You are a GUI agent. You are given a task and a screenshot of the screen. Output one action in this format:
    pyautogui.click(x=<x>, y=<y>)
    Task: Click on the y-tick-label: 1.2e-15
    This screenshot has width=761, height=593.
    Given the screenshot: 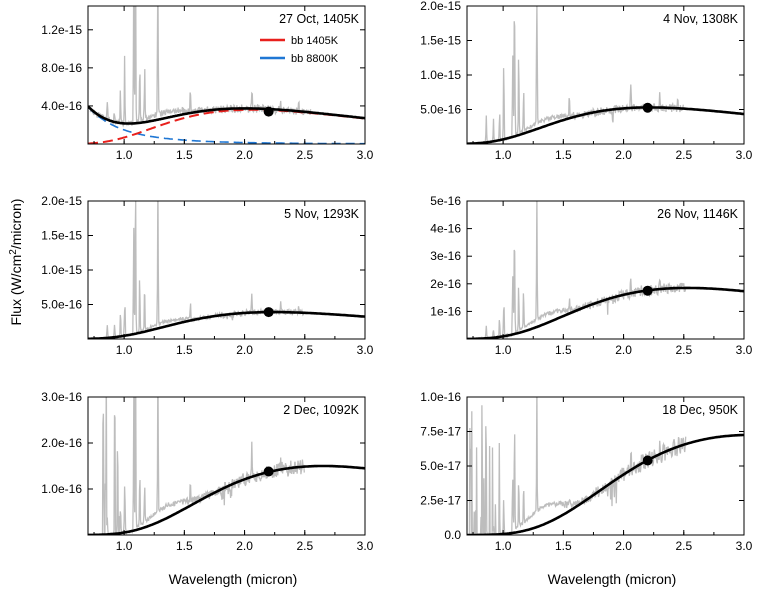 What is the action you would take?
    pyautogui.click(x=61, y=30)
    